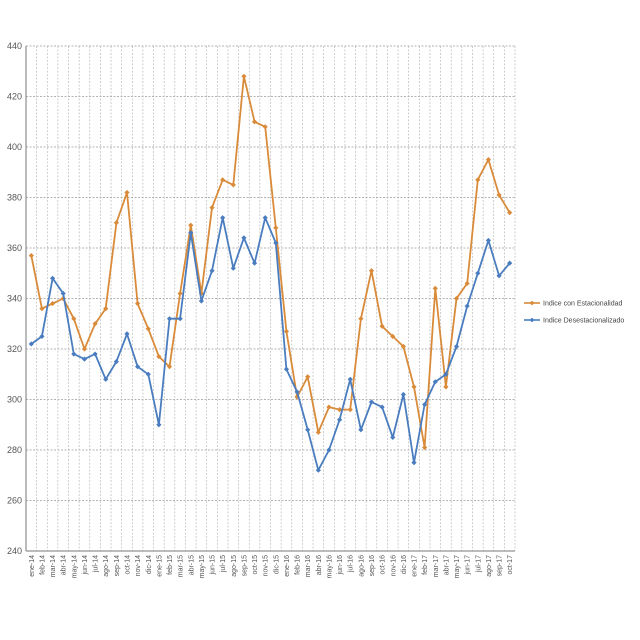 Image resolution: width=640 pixels, height=640 pixels. Describe the element at coordinates (372, 566) in the screenshot. I see `x-tick-label: sep-16` at that location.